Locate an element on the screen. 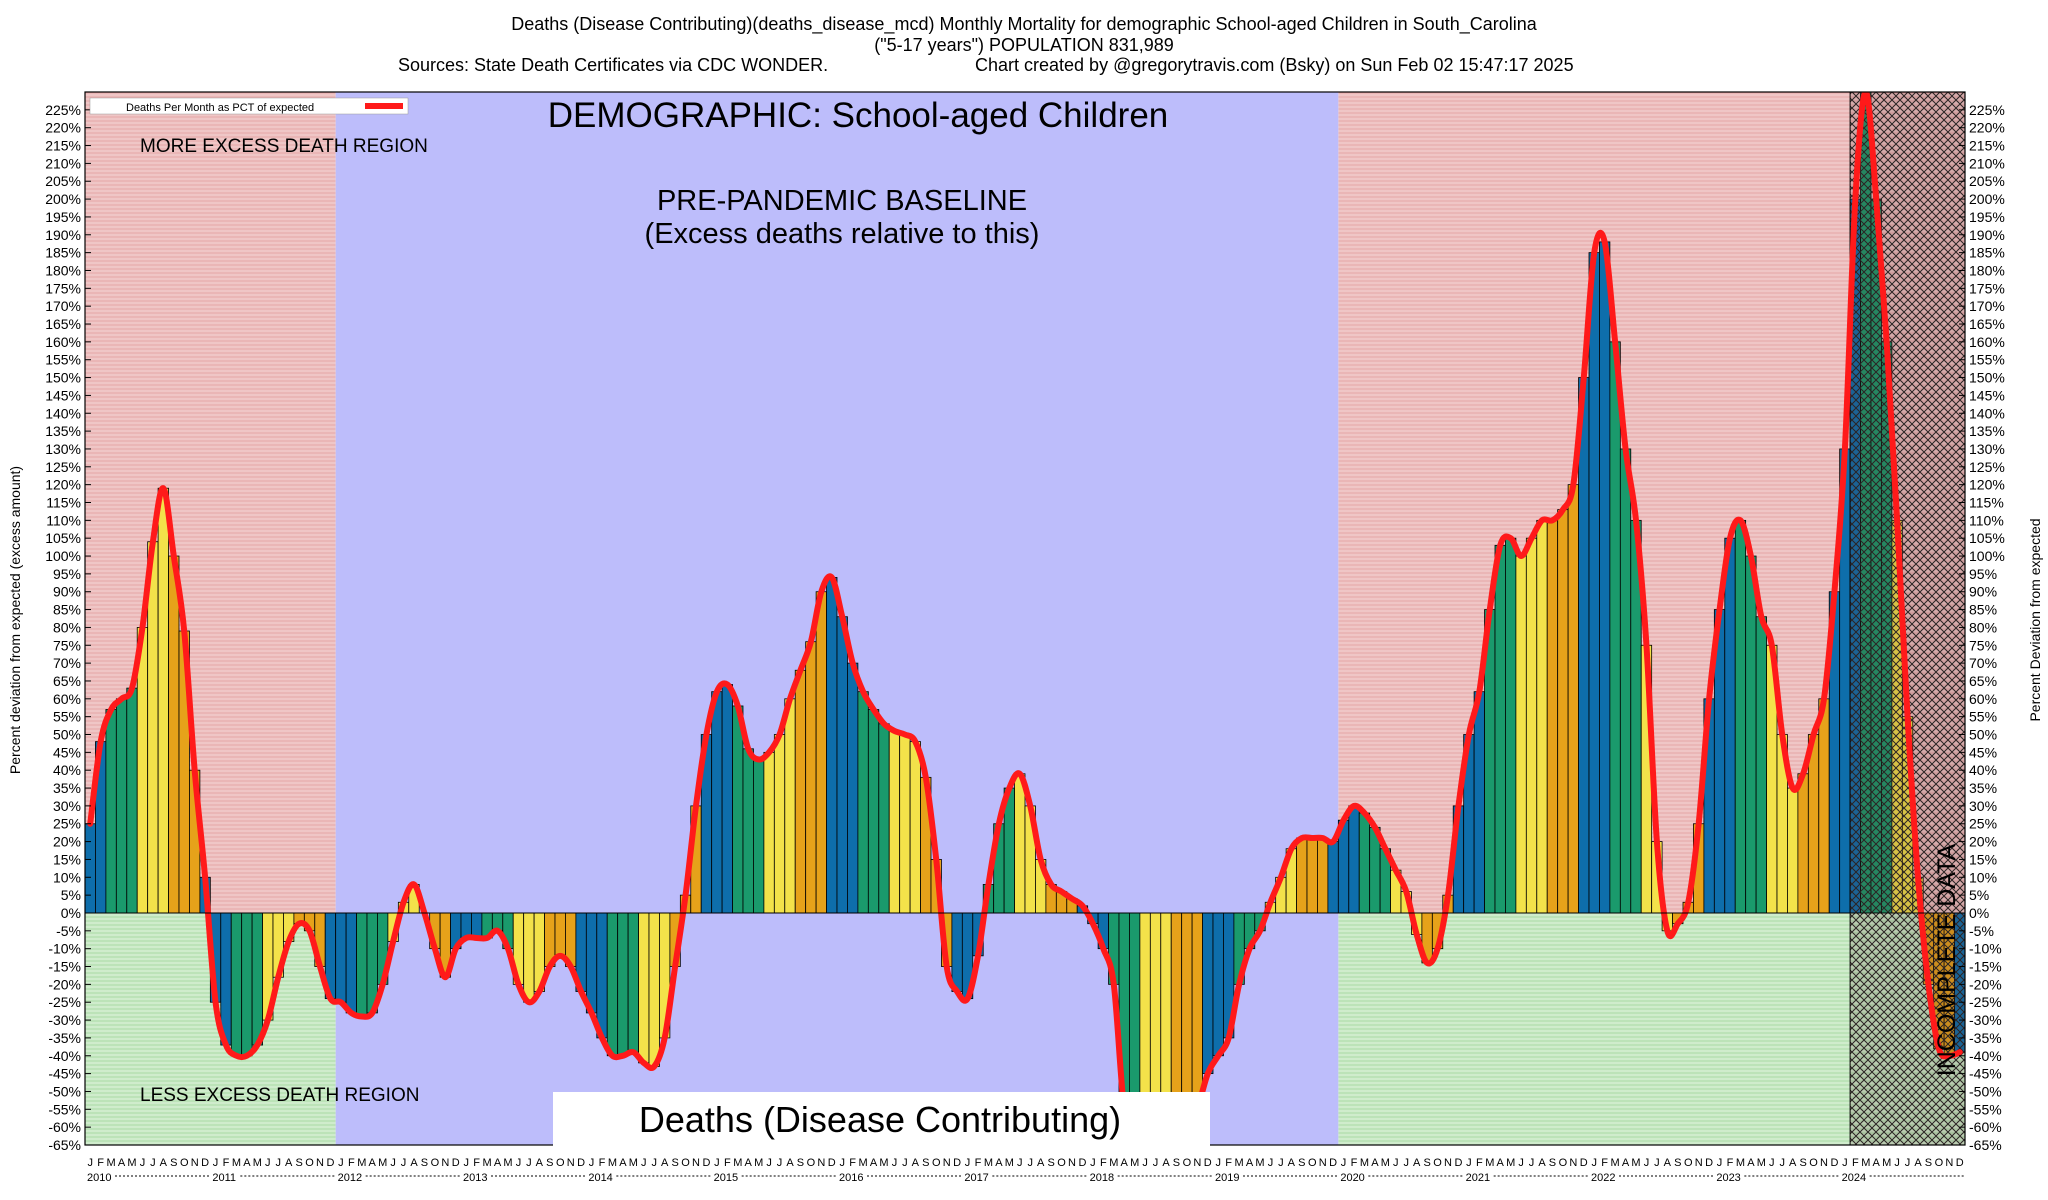 The height and width of the screenshot is (1200, 2048). y-tick-label-left: 190% is located at coordinates (63, 235).